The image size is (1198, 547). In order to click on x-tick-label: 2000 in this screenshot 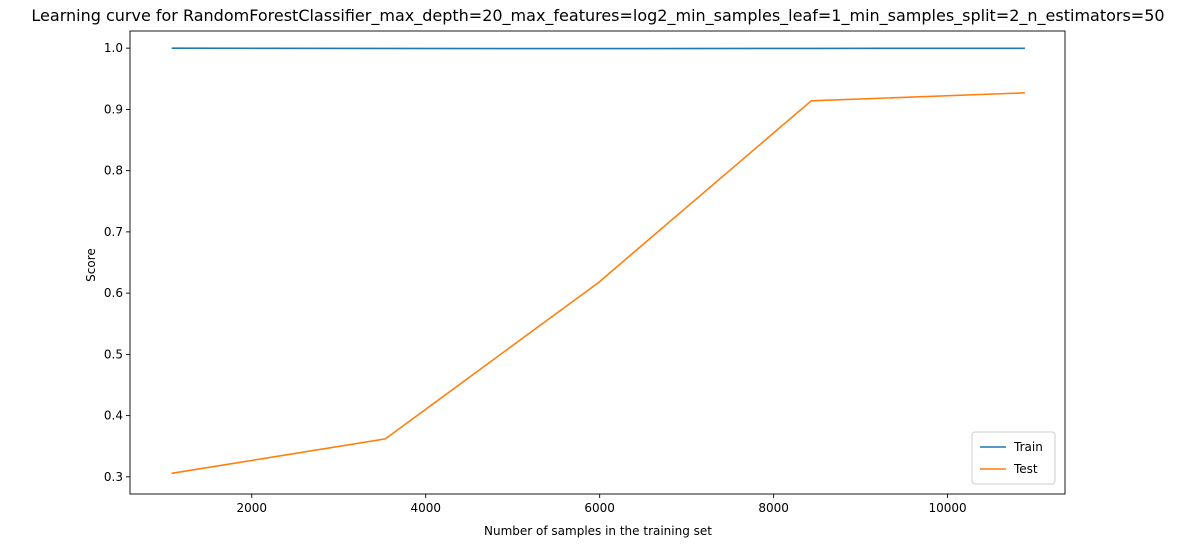, I will do `click(251, 508)`.